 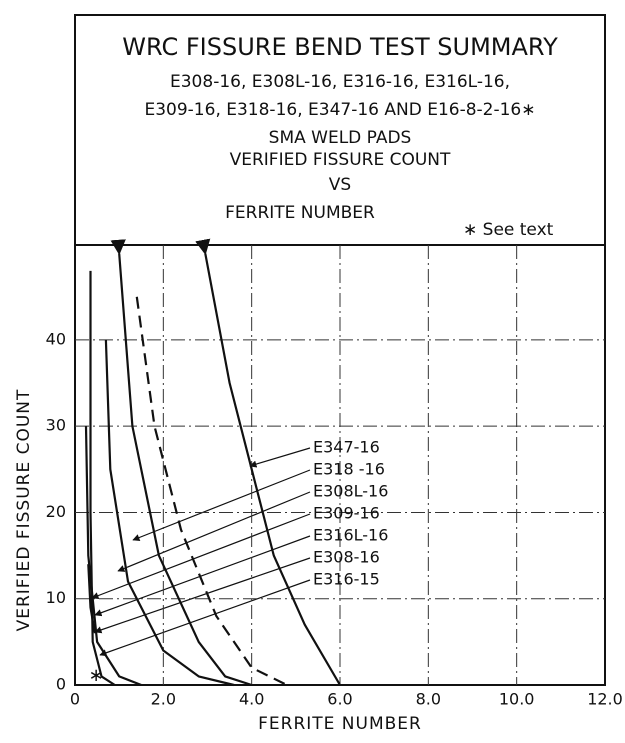 What do you see at coordinates (340, 47) in the screenshot?
I see `chart-title: WRC FISSURE BEND TEST SUMMARY` at bounding box center [340, 47].